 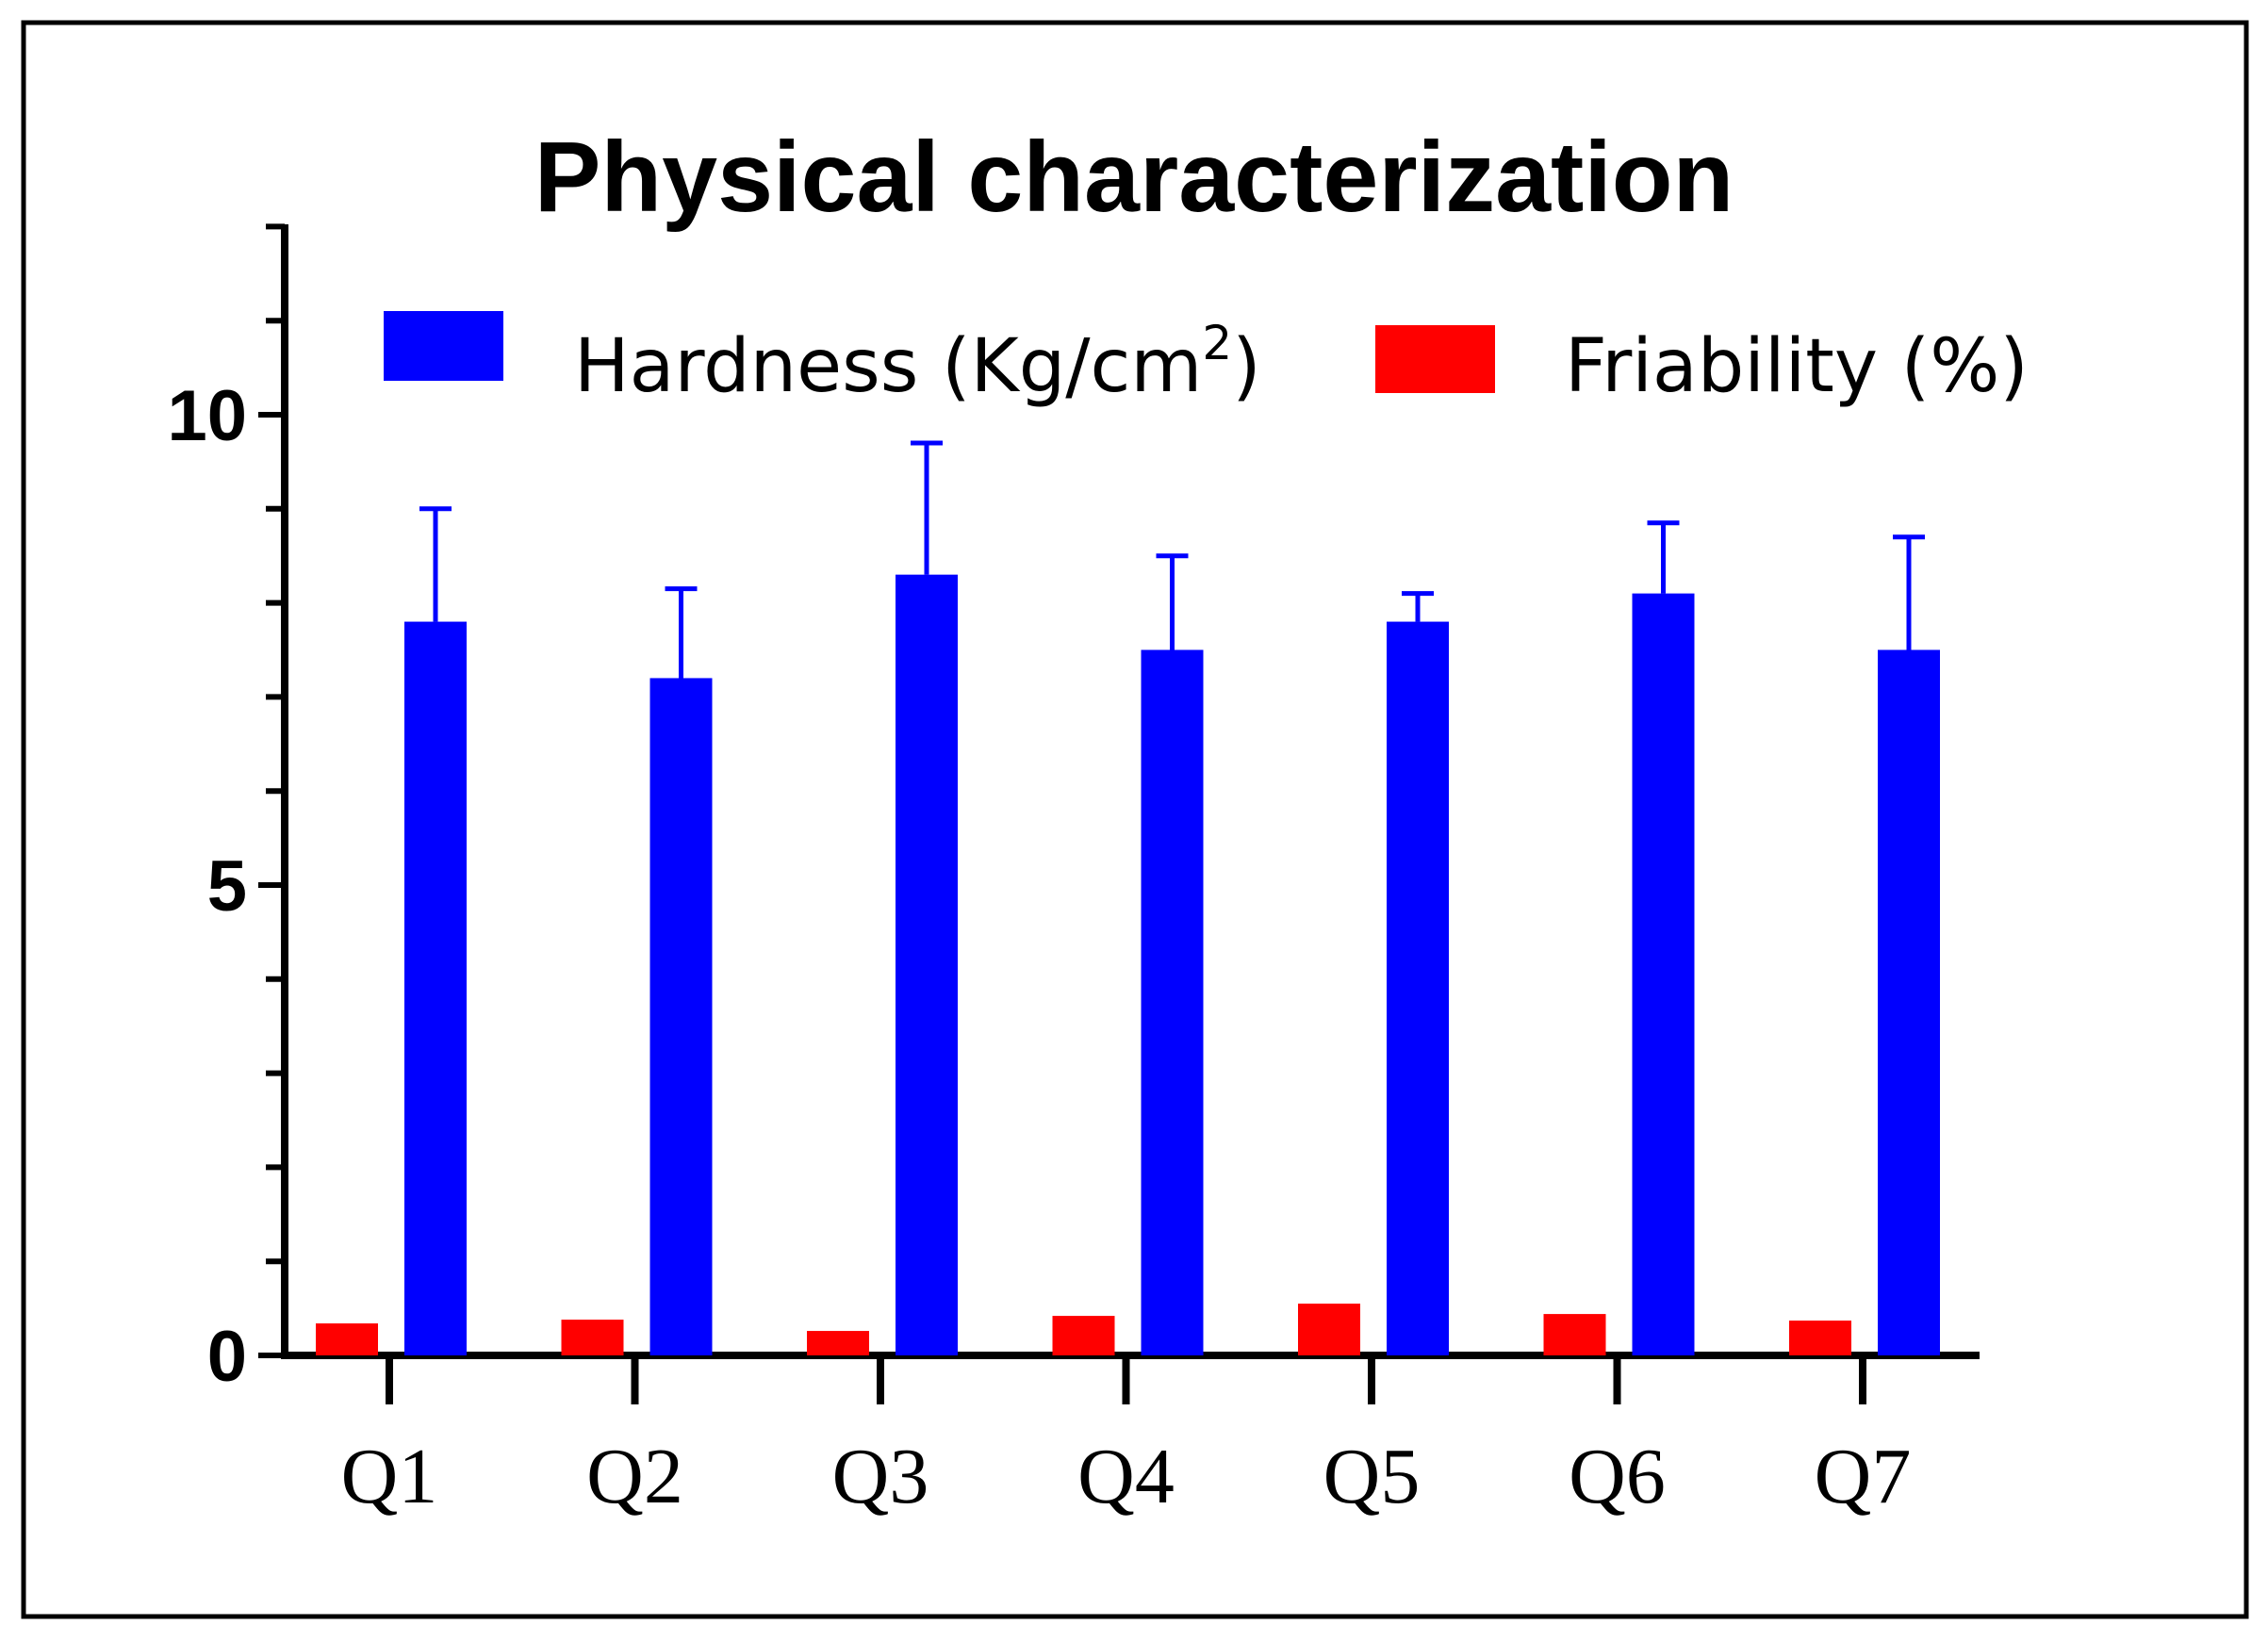 What do you see at coordinates (1372, 1476) in the screenshot?
I see `x-tick-label: Q5` at bounding box center [1372, 1476].